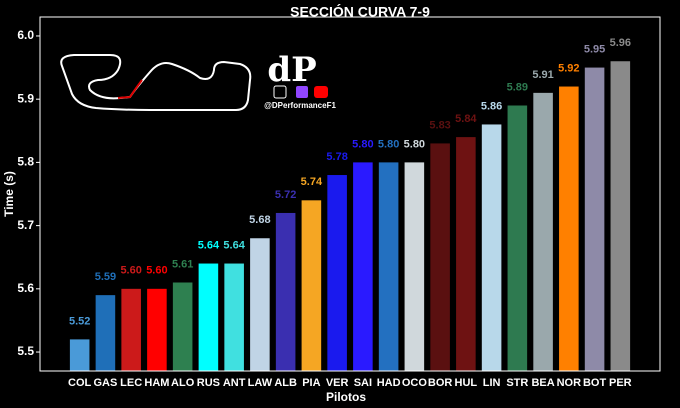  Describe the element at coordinates (291, 70) in the screenshot. I see `logo: dP` at that location.